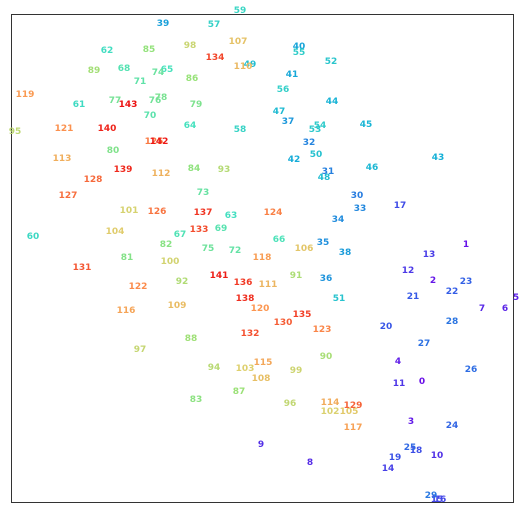  Describe the element at coordinates (245, 369) in the screenshot. I see `point-label: 103` at that location.